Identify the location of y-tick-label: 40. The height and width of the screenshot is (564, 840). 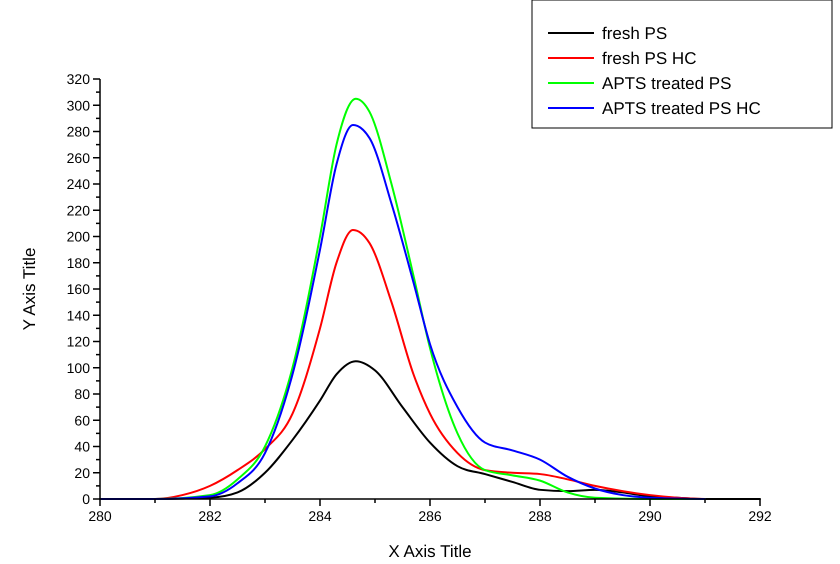
(82, 446).